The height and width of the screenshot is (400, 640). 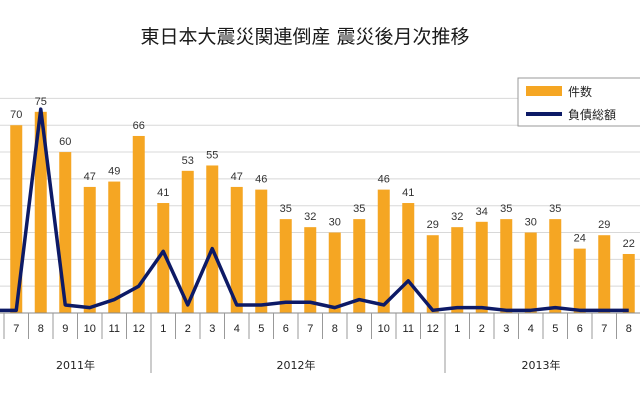 What do you see at coordinates (629, 244) in the screenshot?
I see `data-label: 22` at bounding box center [629, 244].